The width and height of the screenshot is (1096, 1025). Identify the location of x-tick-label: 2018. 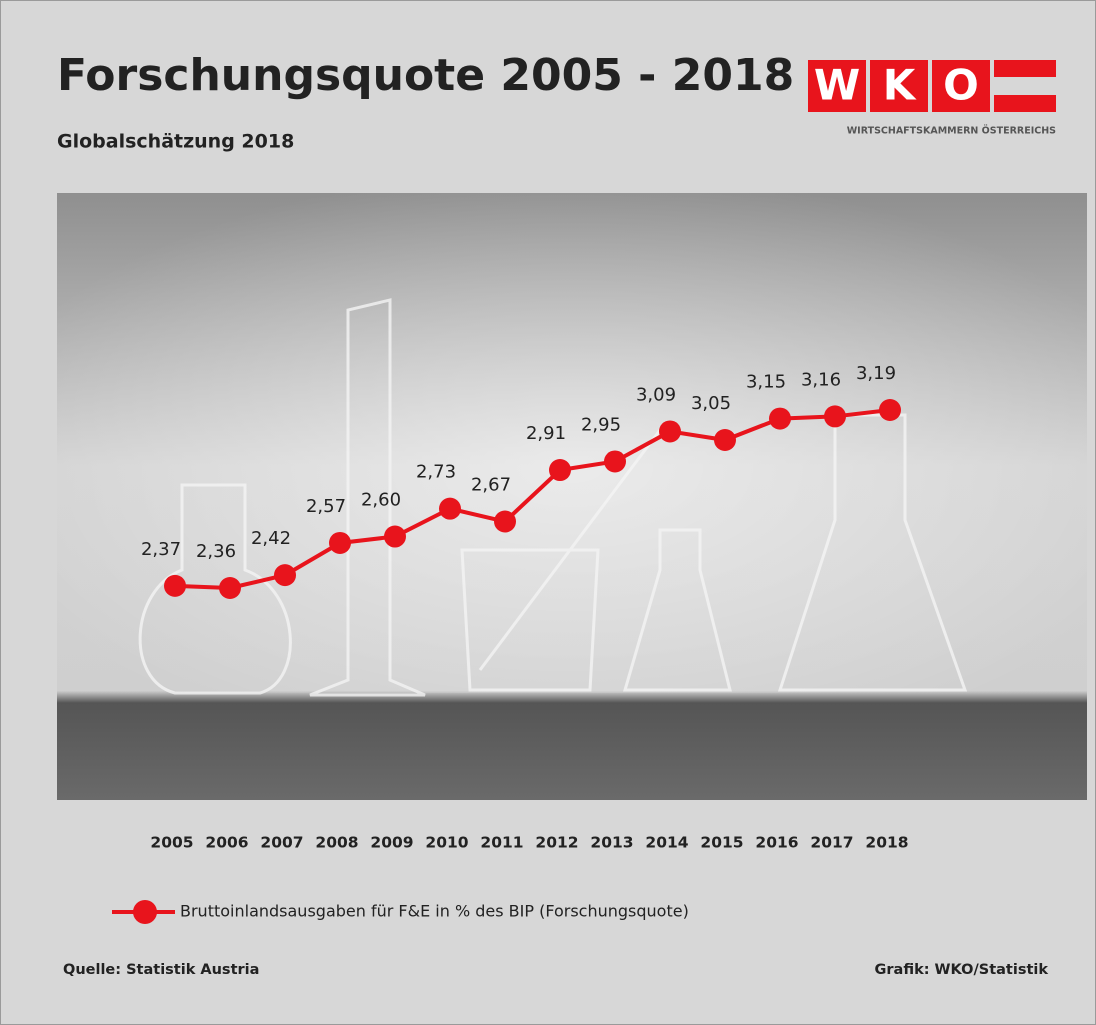
(886, 843).